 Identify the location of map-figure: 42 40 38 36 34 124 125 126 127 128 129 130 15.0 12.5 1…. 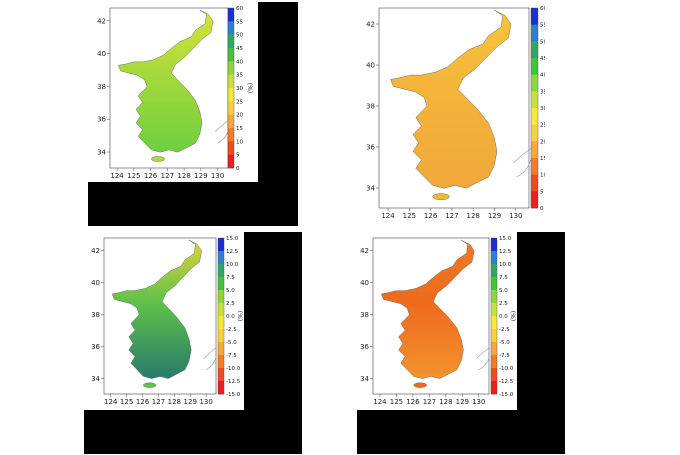
(167, 321).